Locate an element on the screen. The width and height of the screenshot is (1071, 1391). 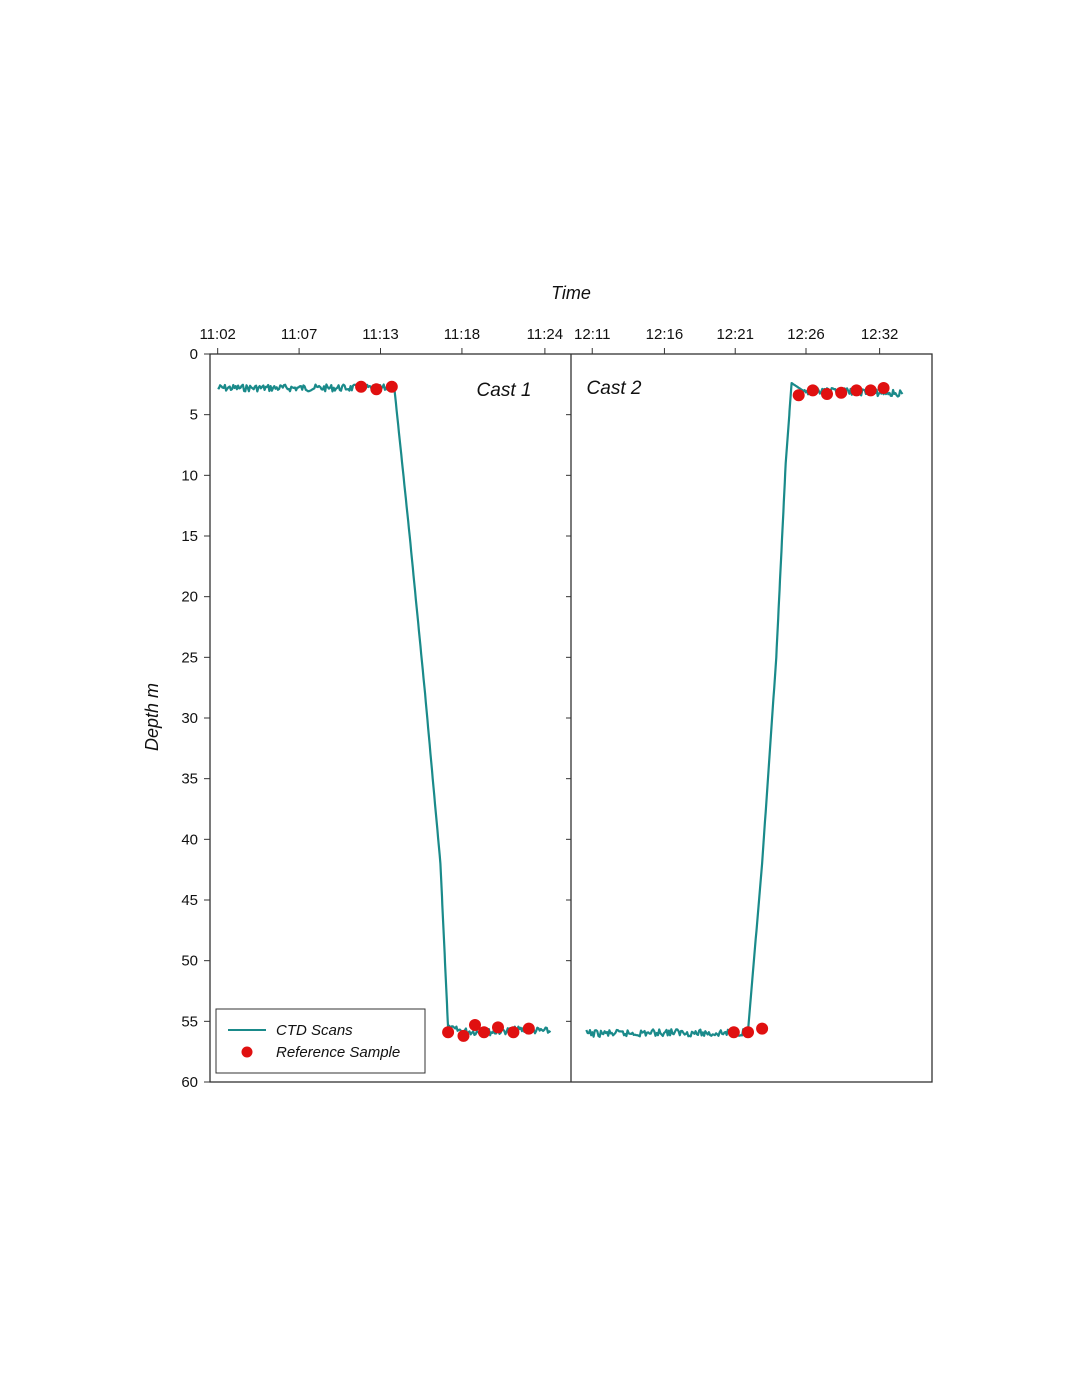
panel-label-cast-1: Cast 1 is located at coordinates (504, 390).